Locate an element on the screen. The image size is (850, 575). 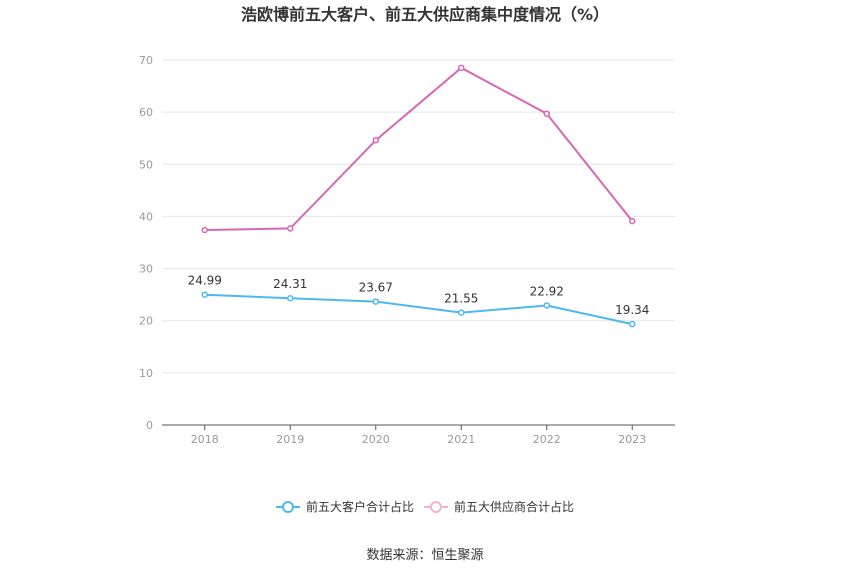
source-note: 数据来源：恒生聚源 is located at coordinates (424, 555).